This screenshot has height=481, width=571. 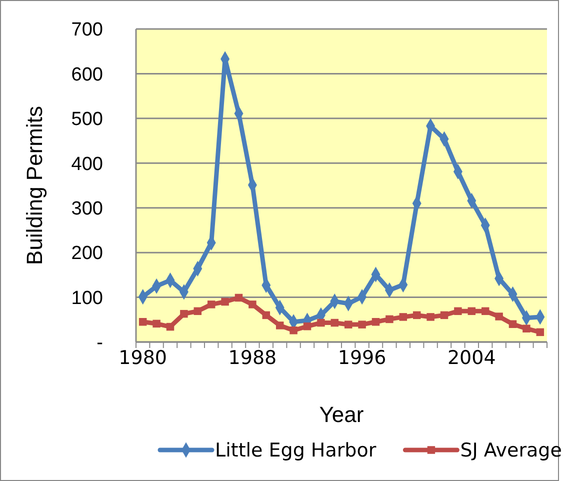 I want to click on y-tick-label: 500, so click(x=87, y=119).